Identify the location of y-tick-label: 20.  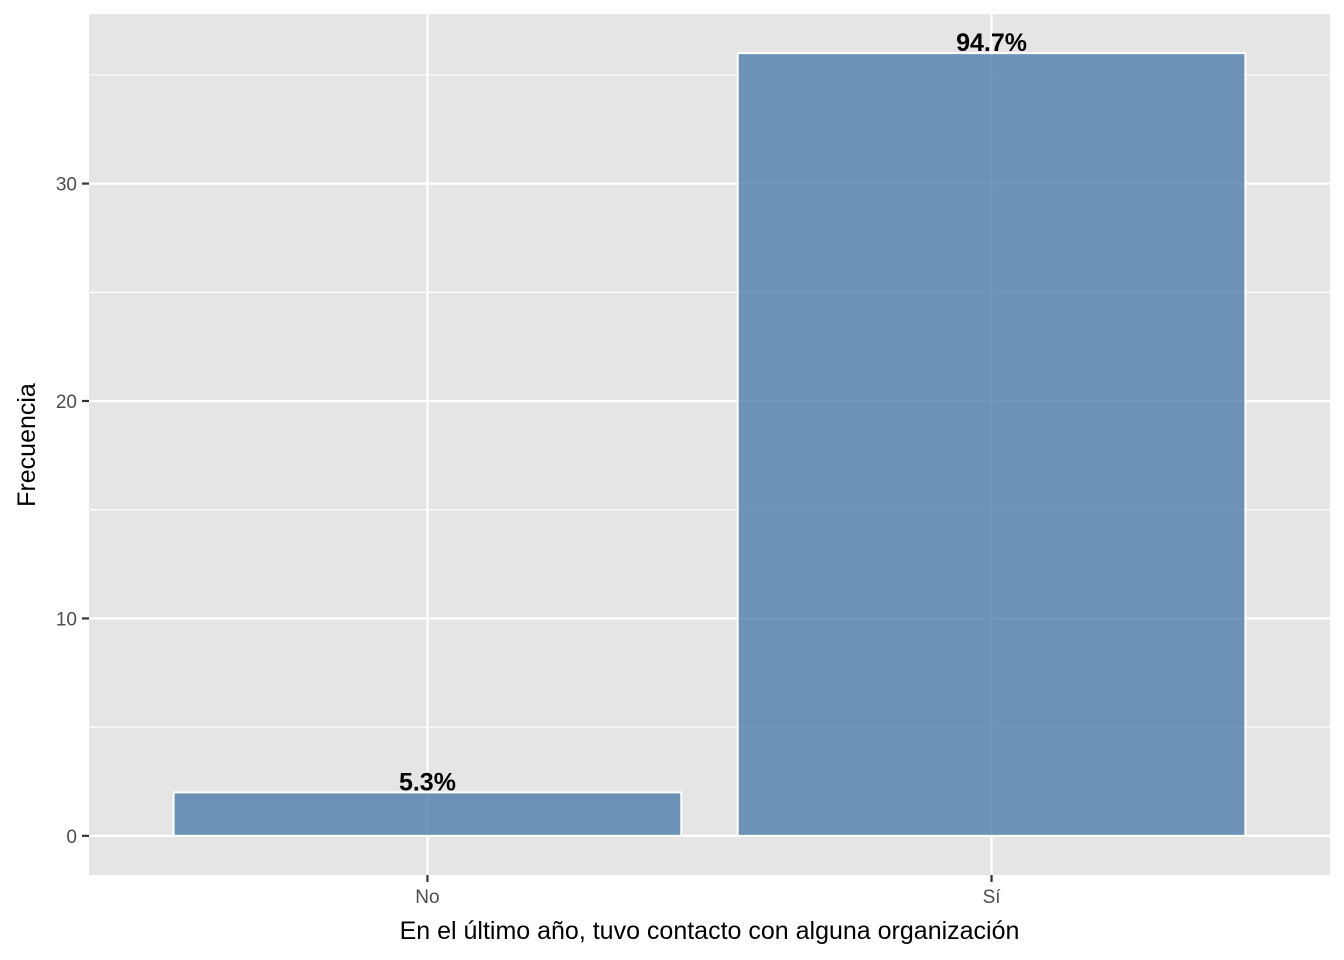
(66, 402).